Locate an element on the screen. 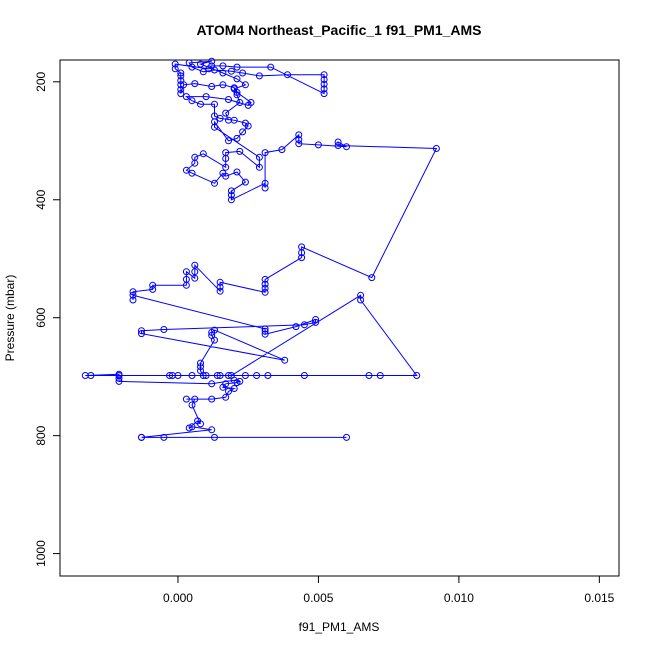  y-tick-label: 600 is located at coordinates (41, 317).